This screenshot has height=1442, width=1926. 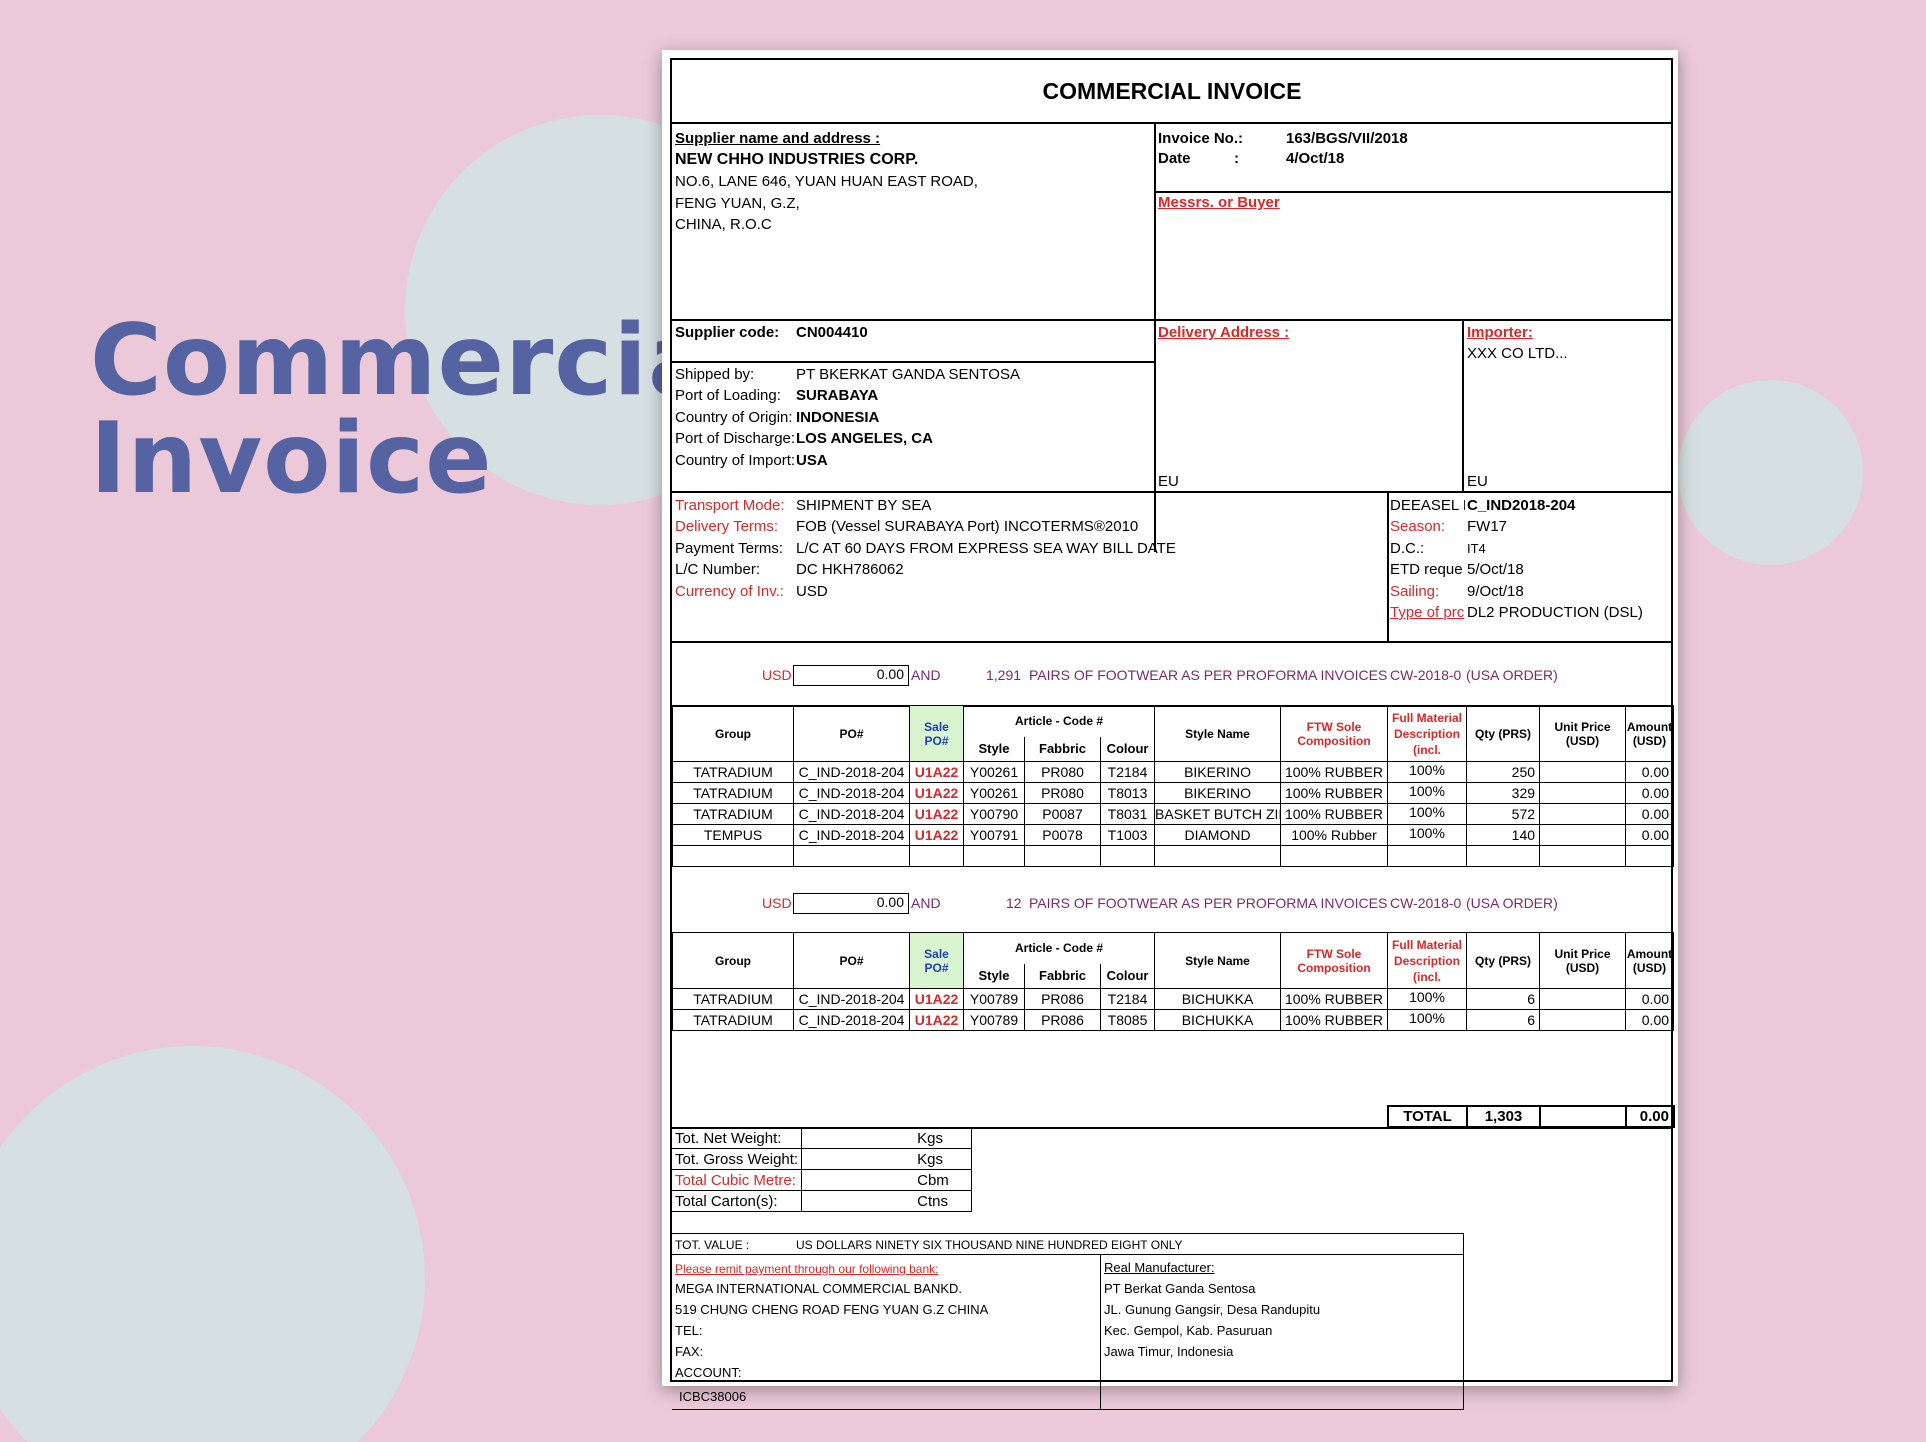 What do you see at coordinates (1127, 835) in the screenshot?
I see `cell-colour: T1003` at bounding box center [1127, 835].